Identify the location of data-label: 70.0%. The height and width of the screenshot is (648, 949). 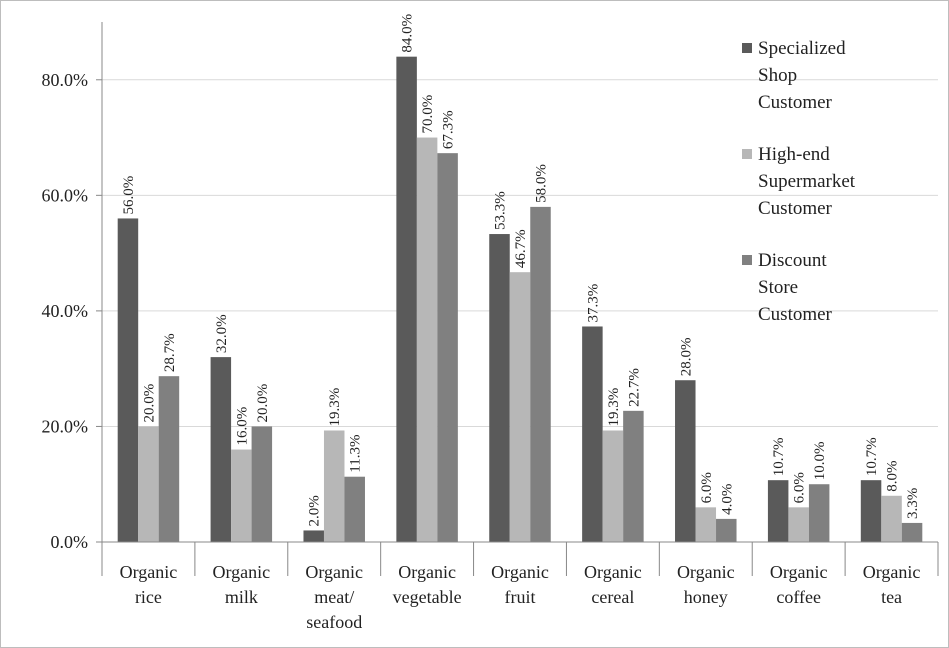
(428, 114).